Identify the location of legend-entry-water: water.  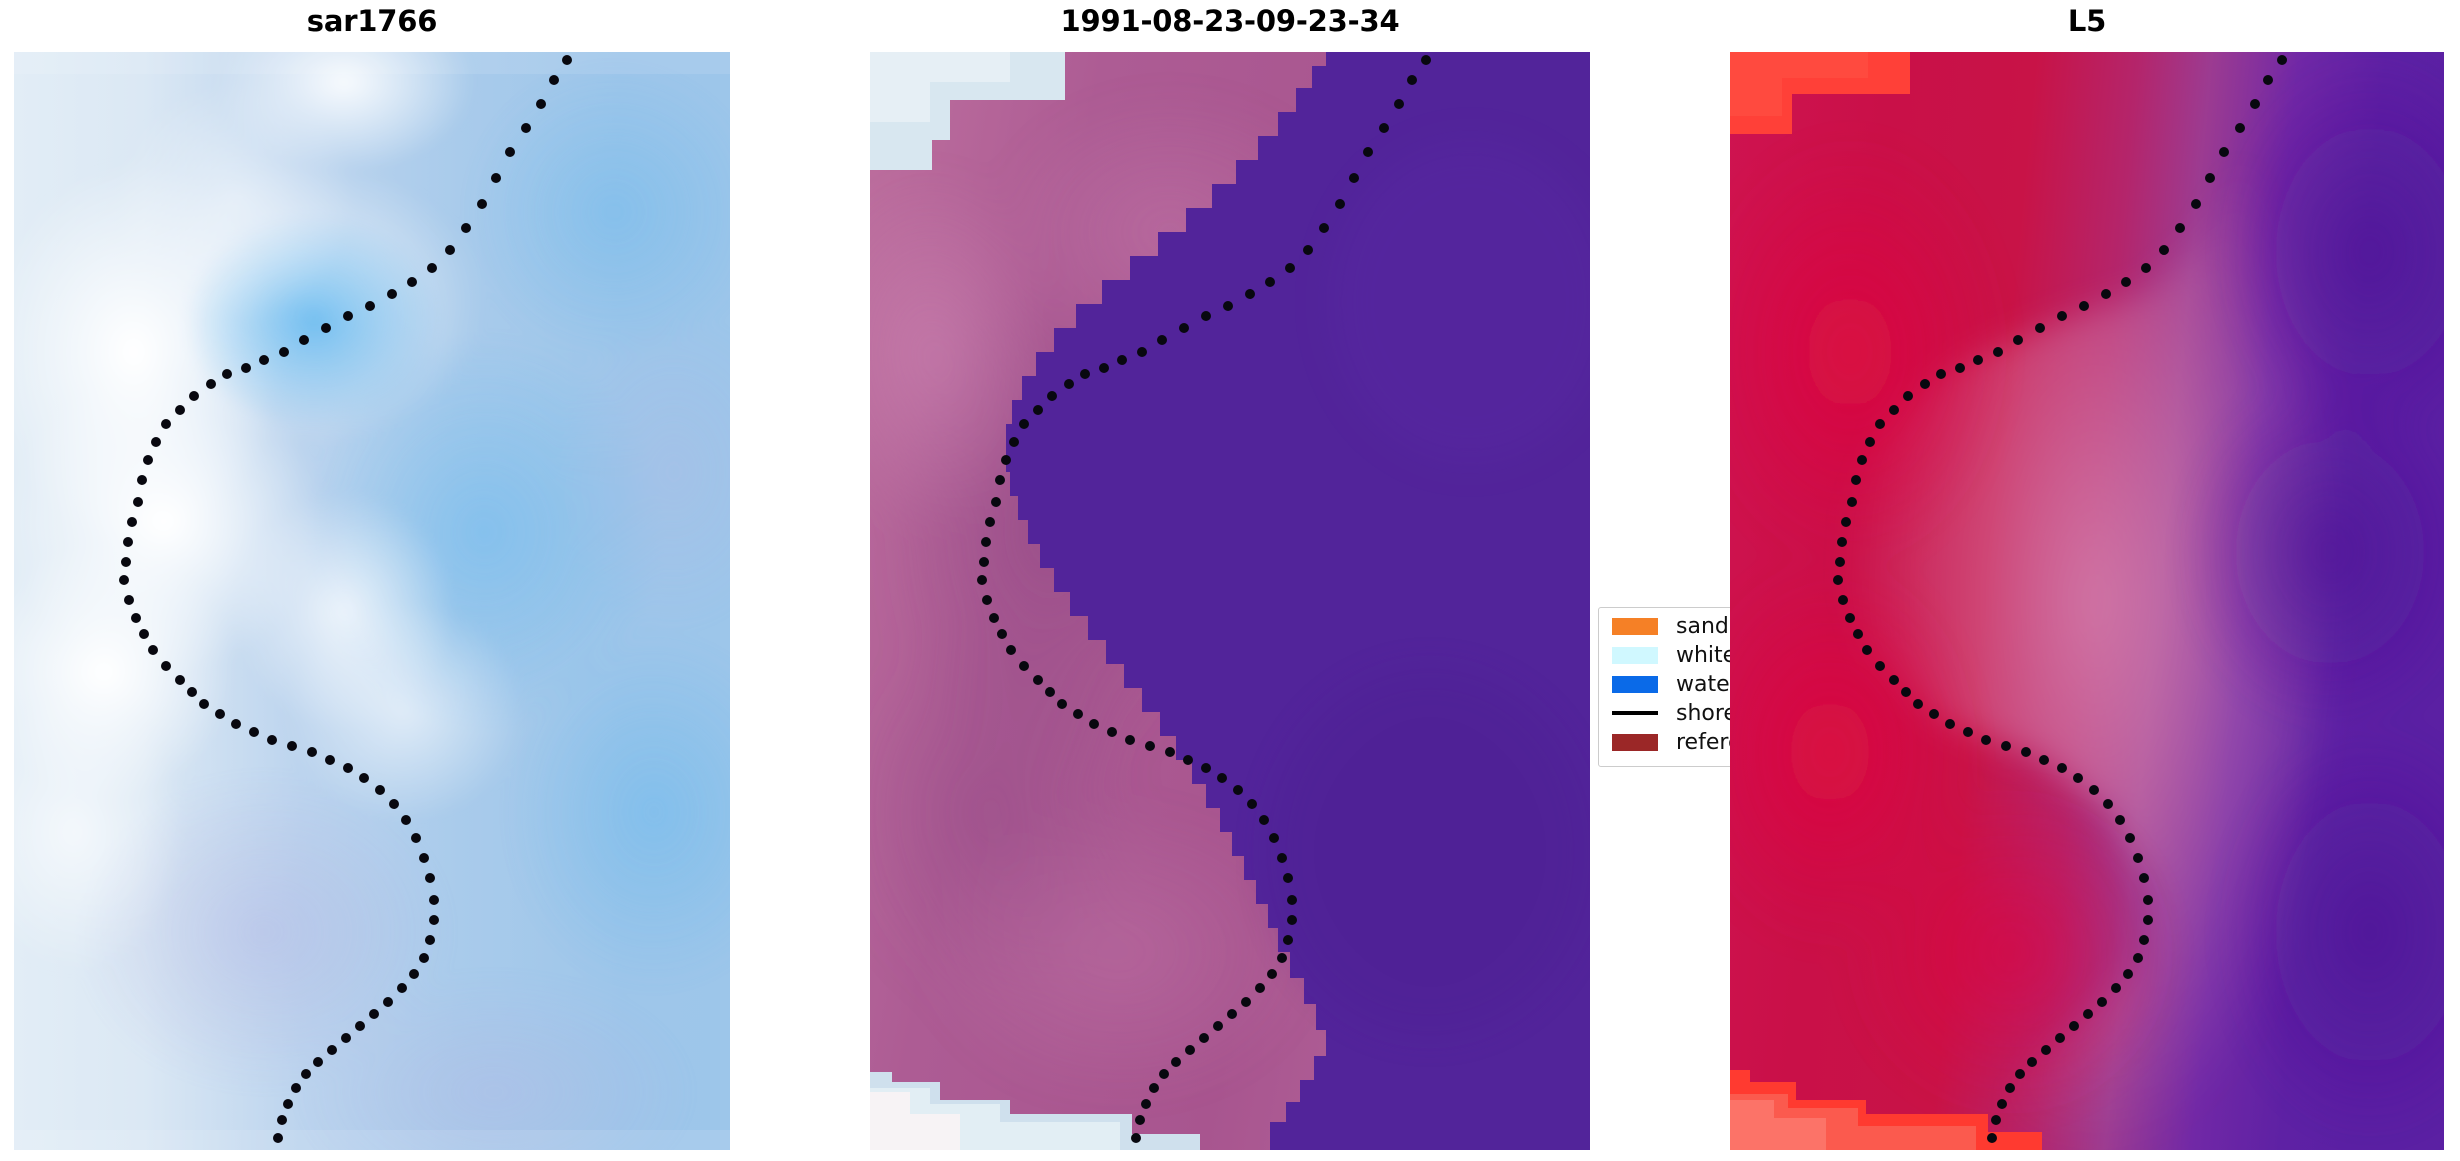
(1675, 684).